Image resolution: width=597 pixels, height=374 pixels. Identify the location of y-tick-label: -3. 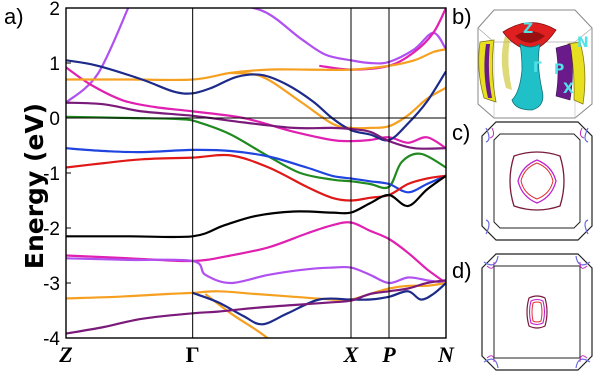
(51, 284).